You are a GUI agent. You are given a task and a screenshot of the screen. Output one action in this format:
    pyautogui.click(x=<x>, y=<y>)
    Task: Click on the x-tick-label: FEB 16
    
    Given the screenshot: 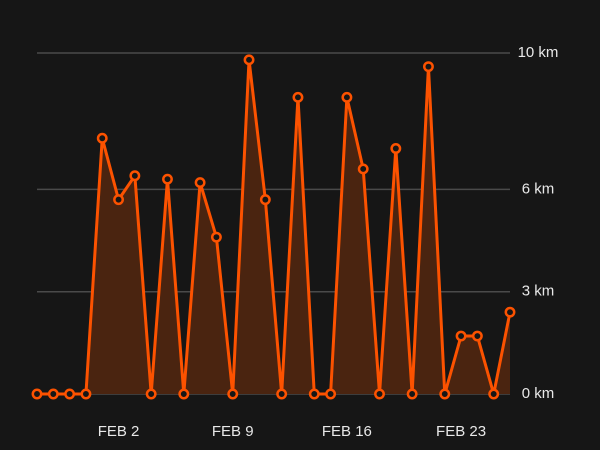 What is the action you would take?
    pyautogui.click(x=347, y=431)
    